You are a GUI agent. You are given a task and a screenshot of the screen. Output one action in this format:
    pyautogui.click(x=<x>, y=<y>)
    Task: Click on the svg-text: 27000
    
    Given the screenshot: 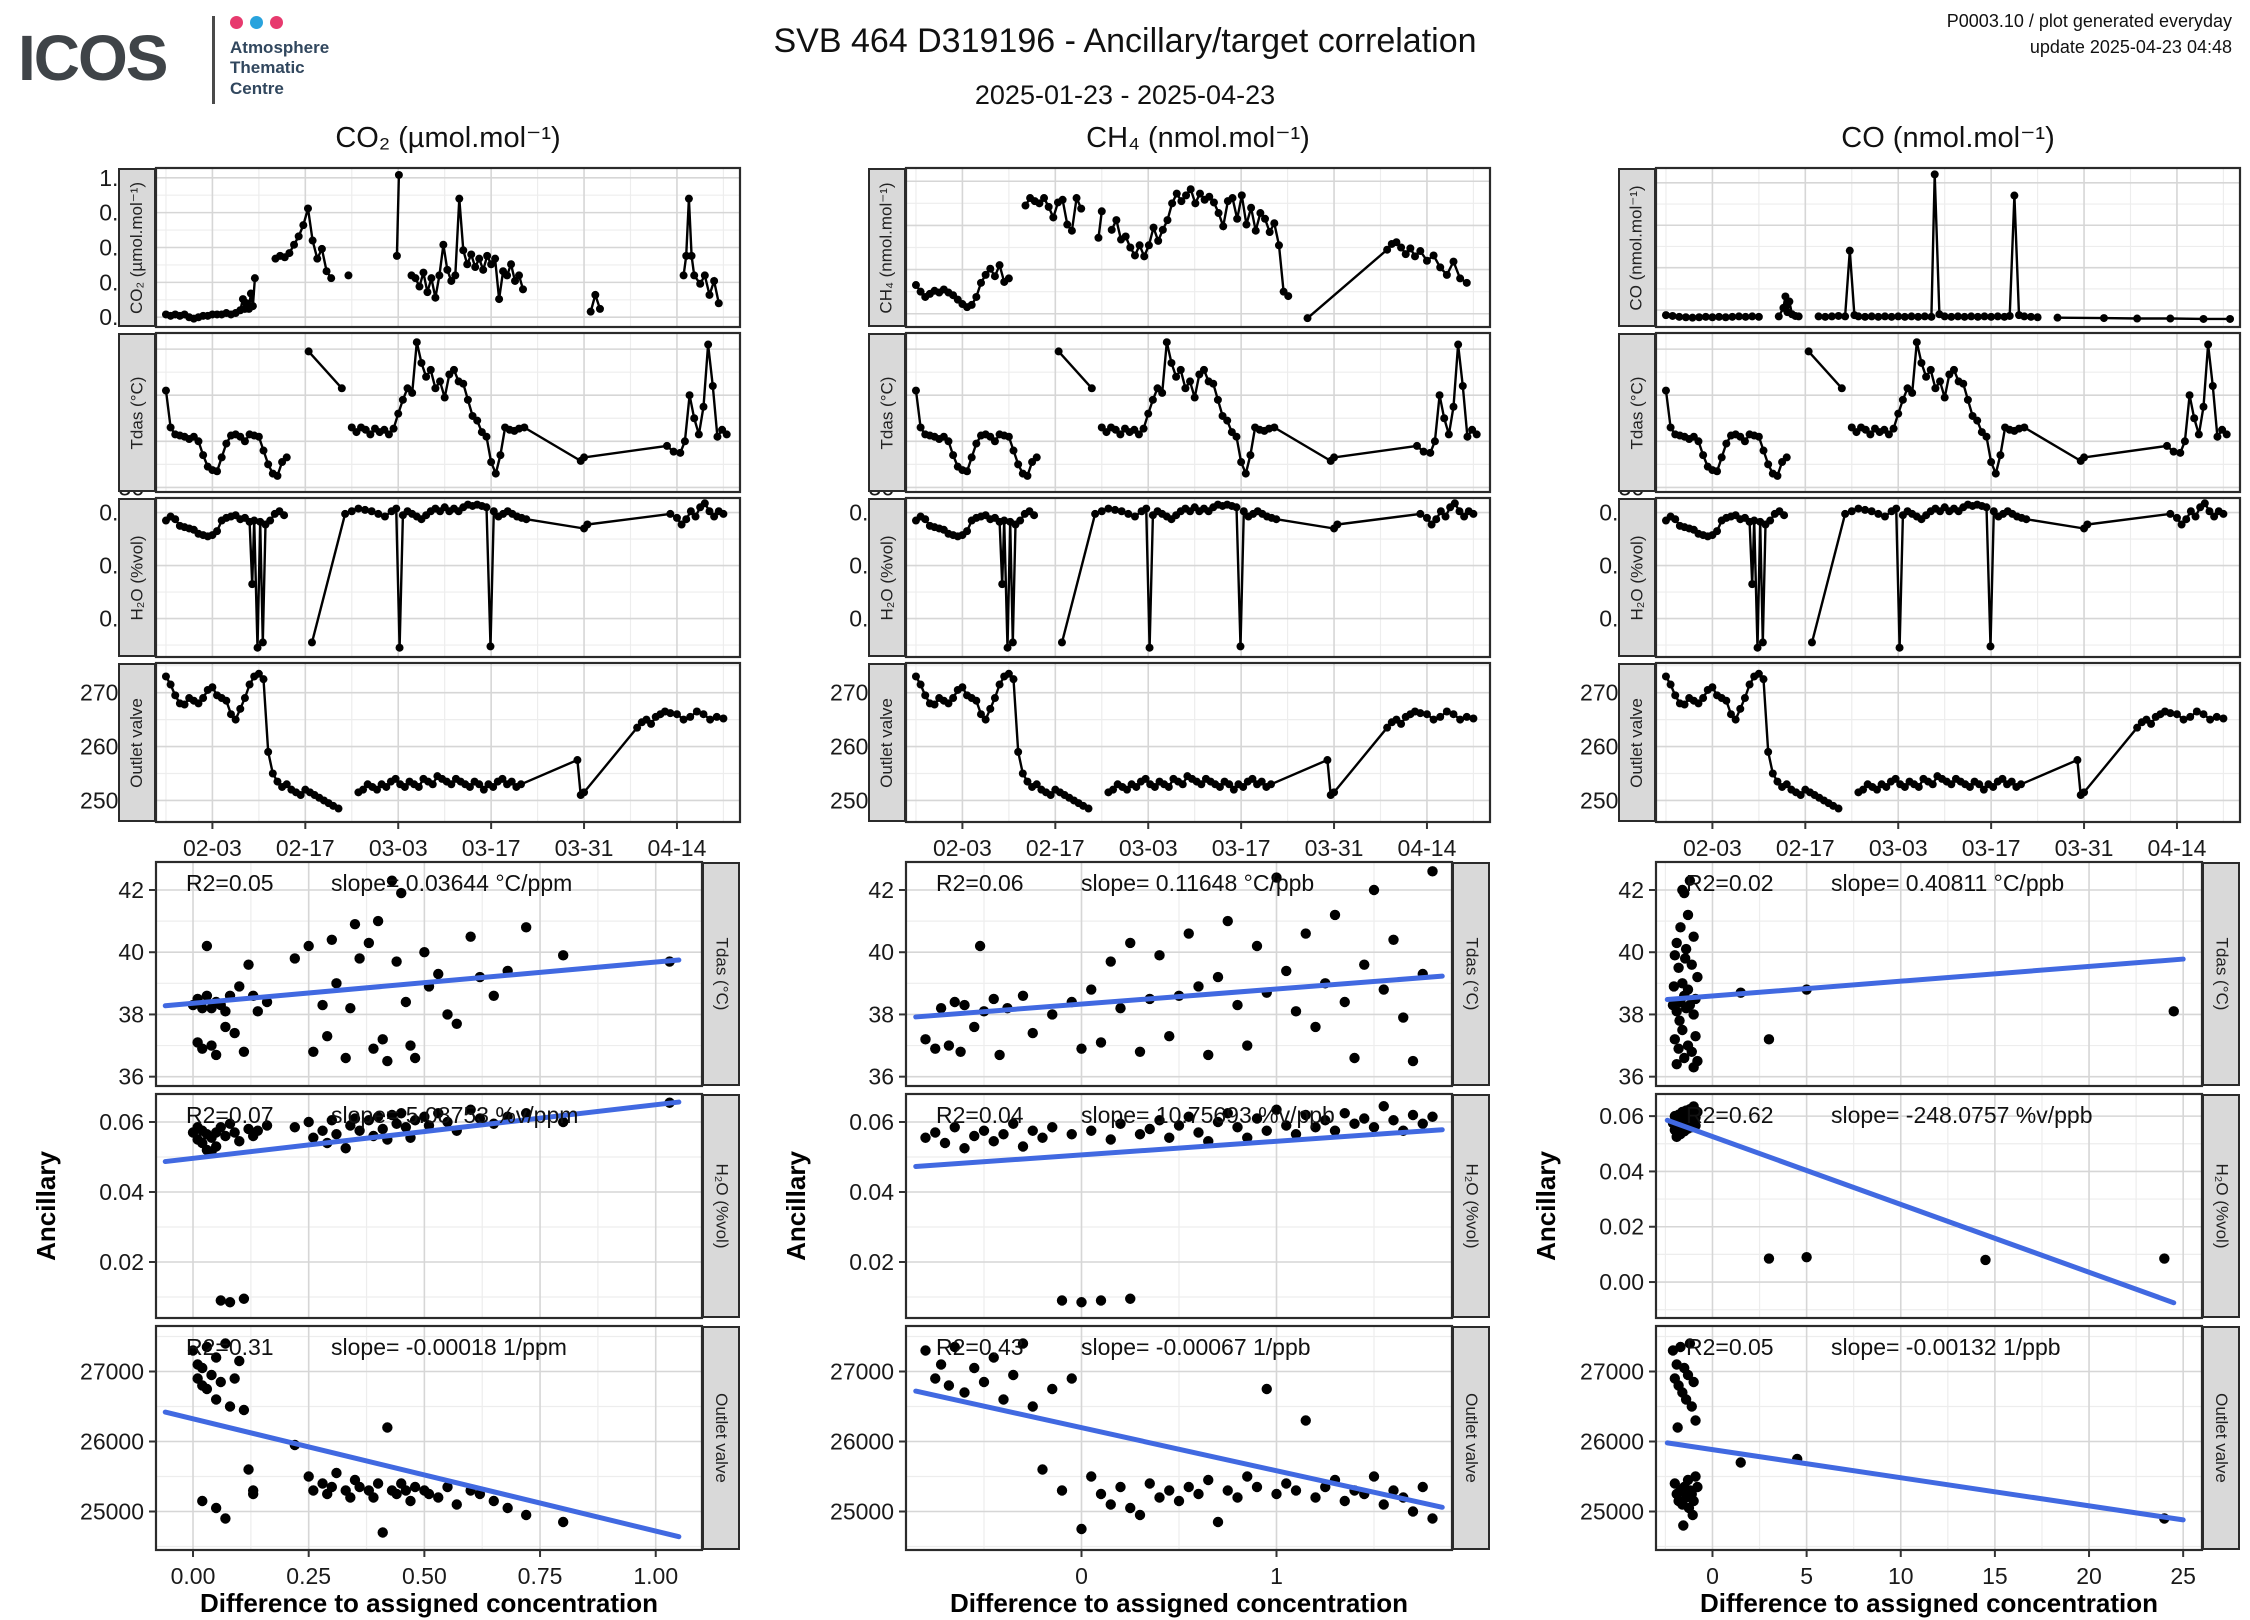 What is the action you would take?
    pyautogui.click(x=1612, y=1372)
    